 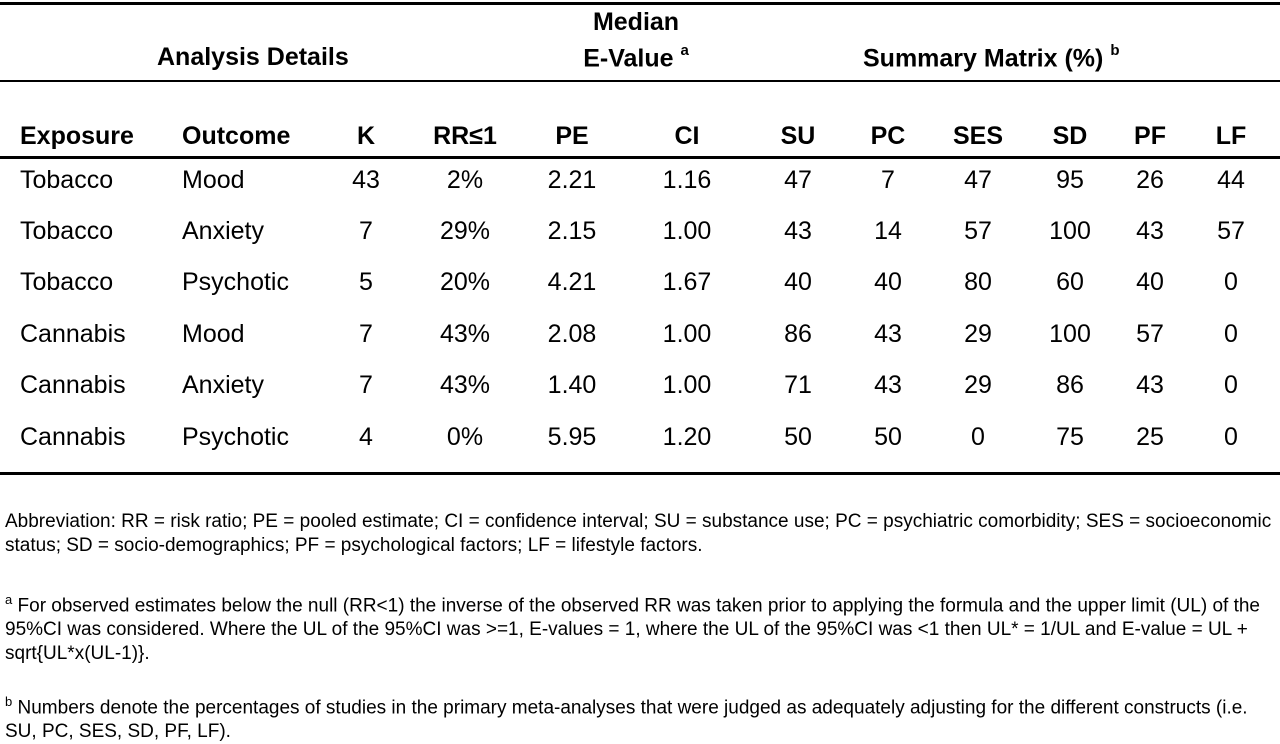 I want to click on table-cell-pf: 57, so click(x=1150, y=334).